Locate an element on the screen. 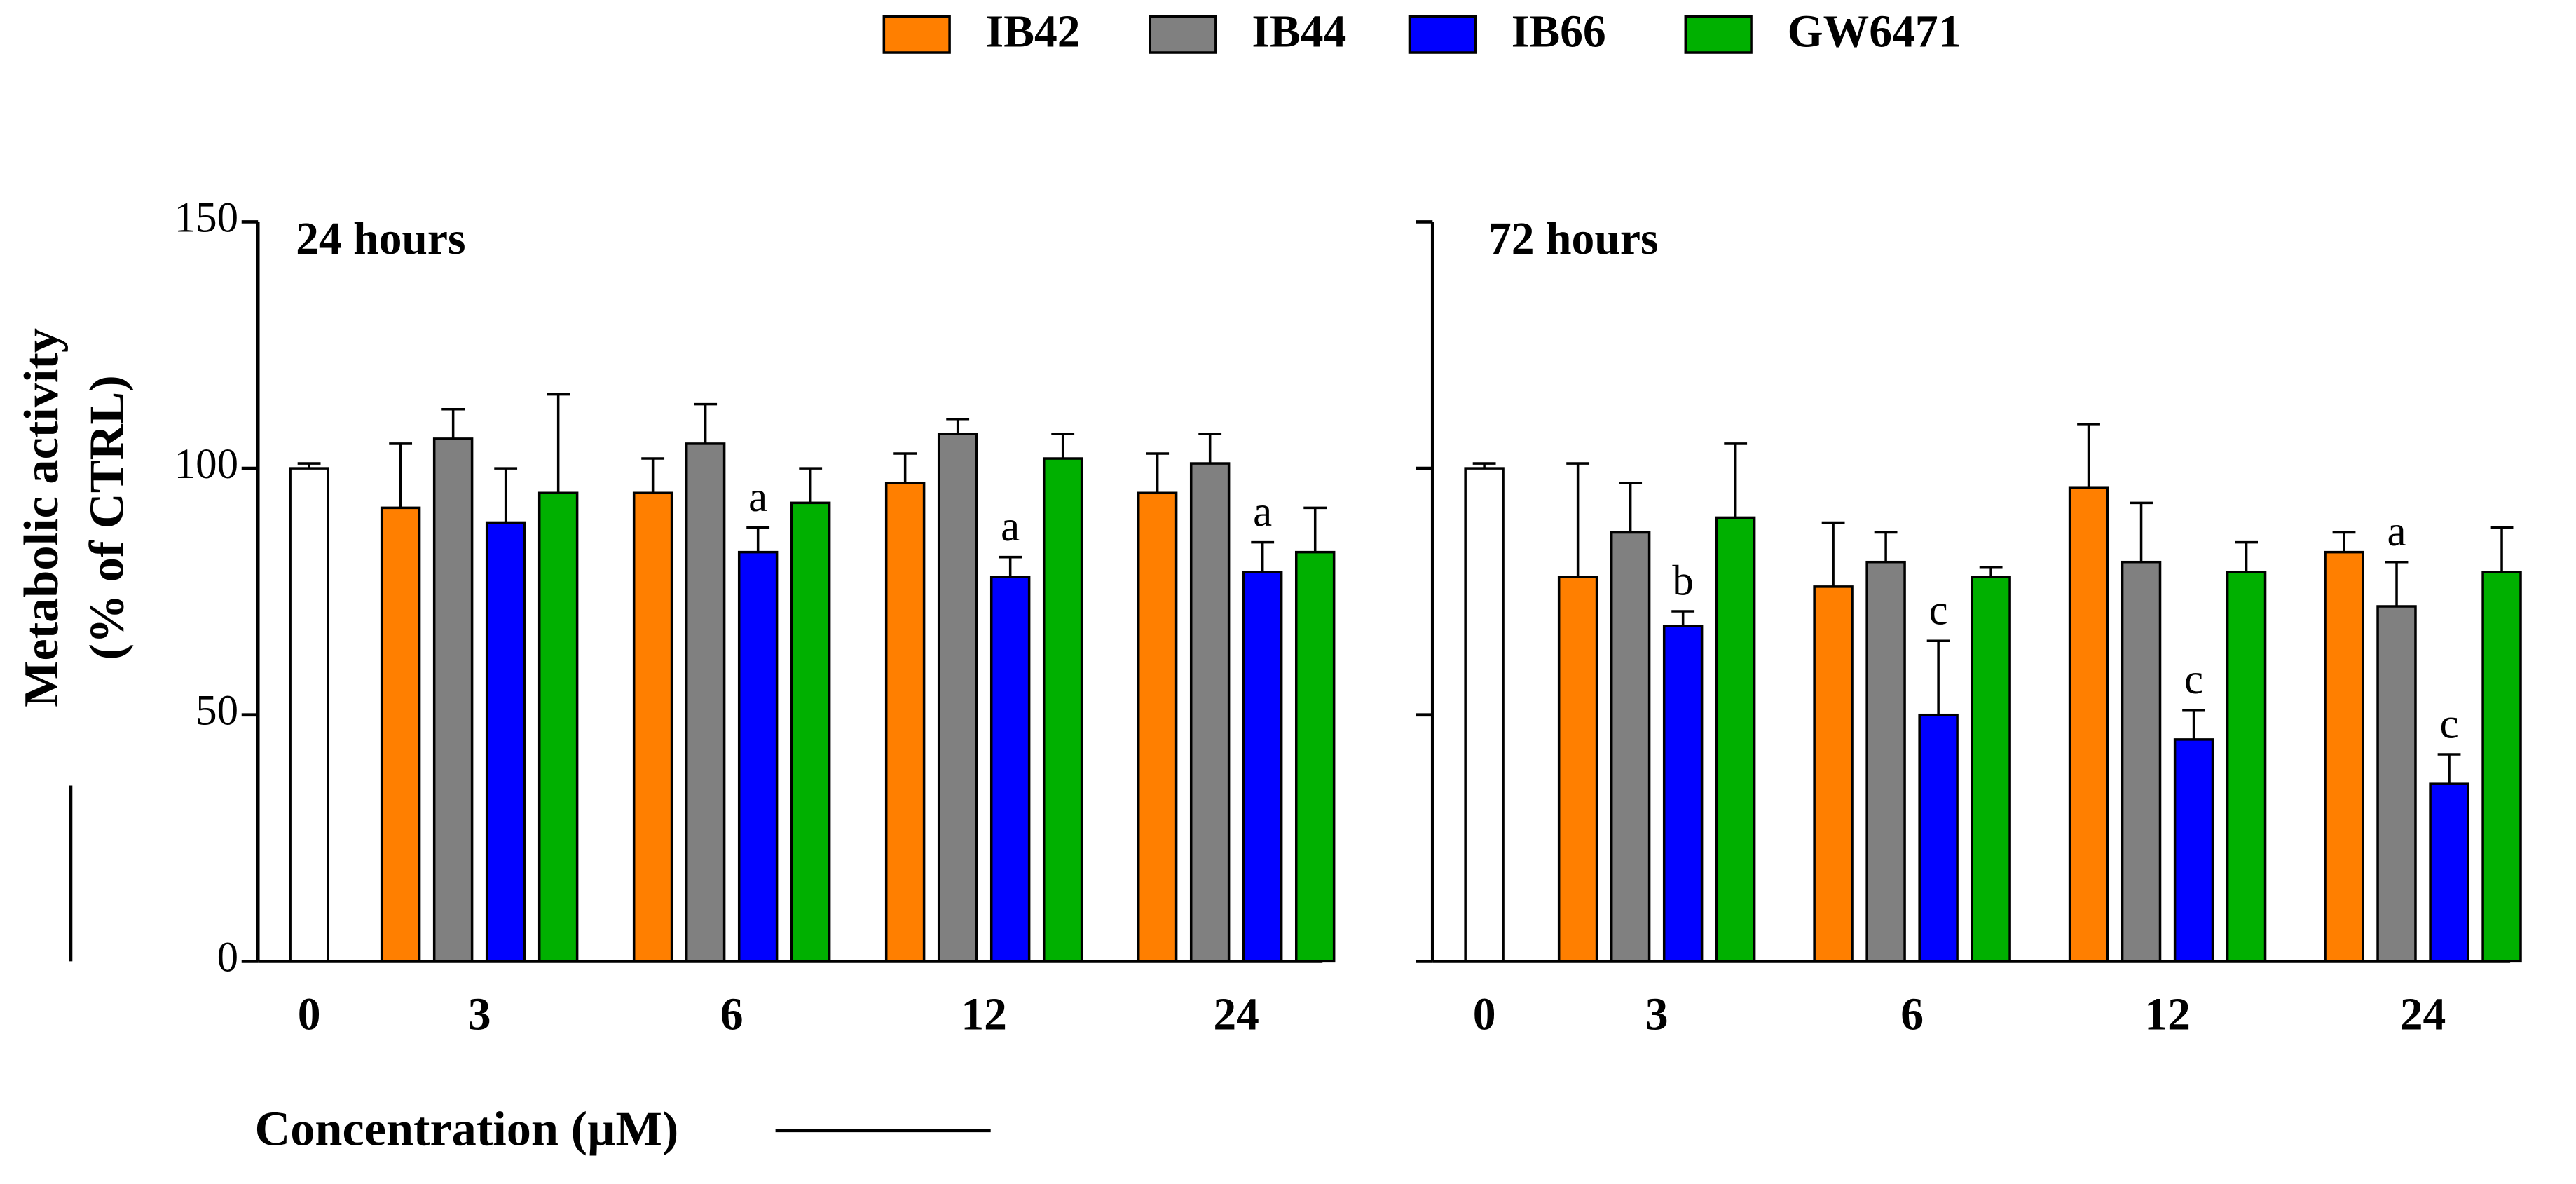 Image resolution: width=2576 pixels, height=1184 pixels. y-axis-label: (% of CTRL) is located at coordinates (108, 517).